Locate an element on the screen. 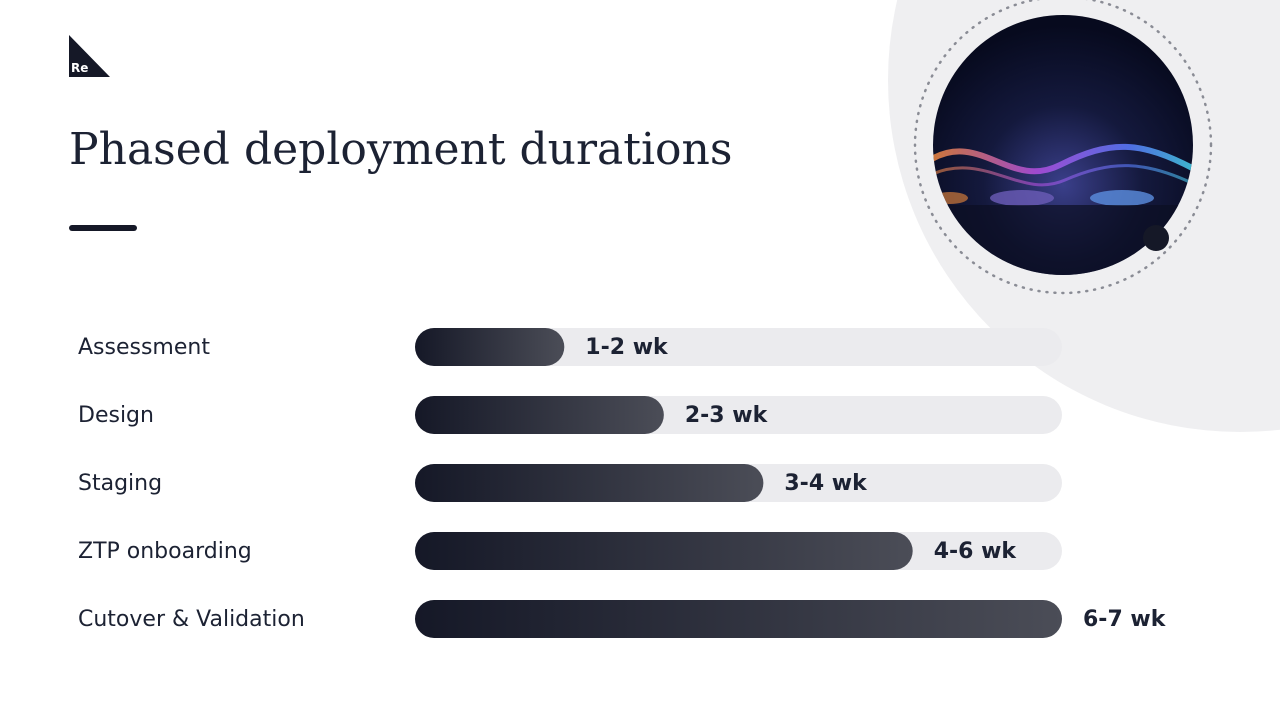  category-label: ZTP onboarding is located at coordinates (165, 551).